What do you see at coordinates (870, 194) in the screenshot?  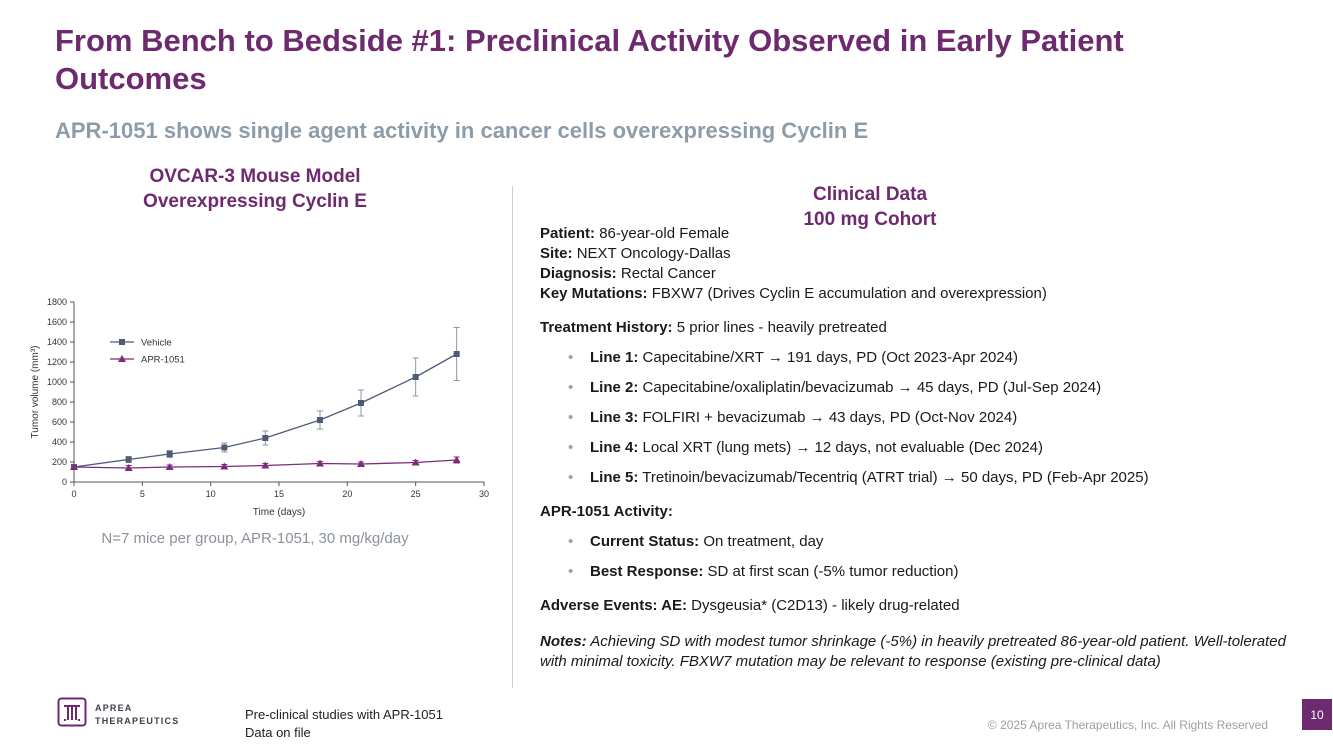 I see `clinical-heading-line1: Clinical Data` at bounding box center [870, 194].